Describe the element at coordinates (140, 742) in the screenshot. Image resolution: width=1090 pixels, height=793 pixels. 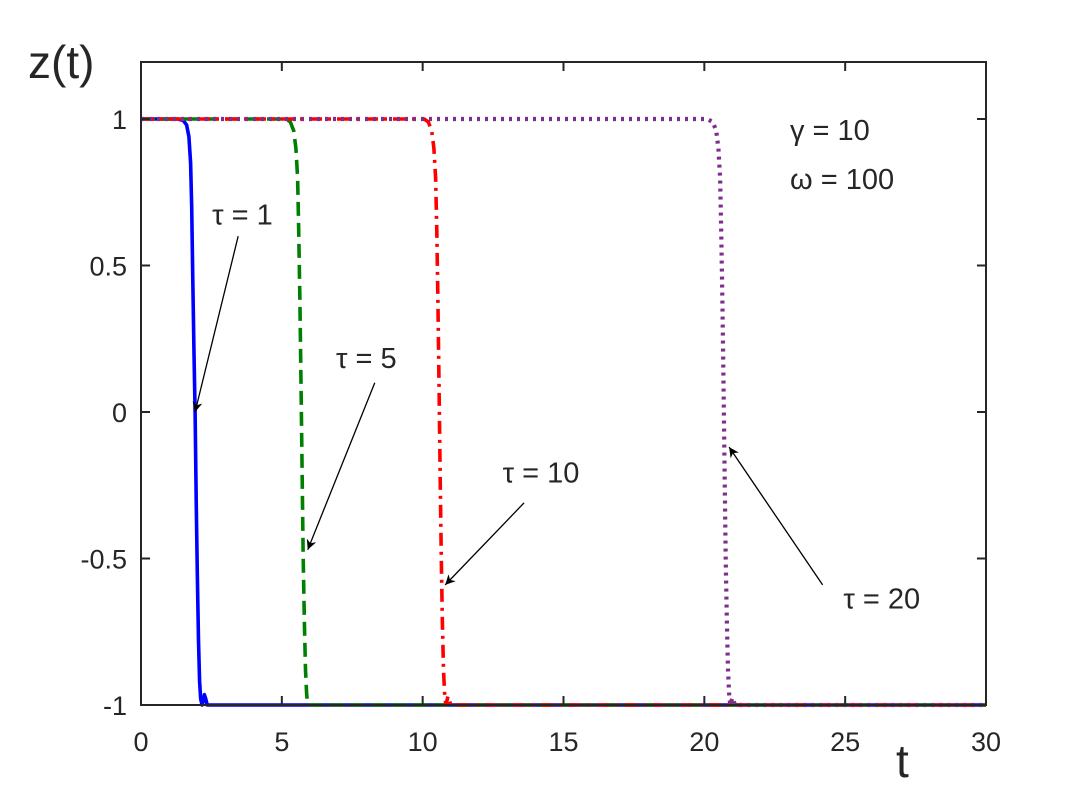
I see `x-tick-label: 0` at that location.